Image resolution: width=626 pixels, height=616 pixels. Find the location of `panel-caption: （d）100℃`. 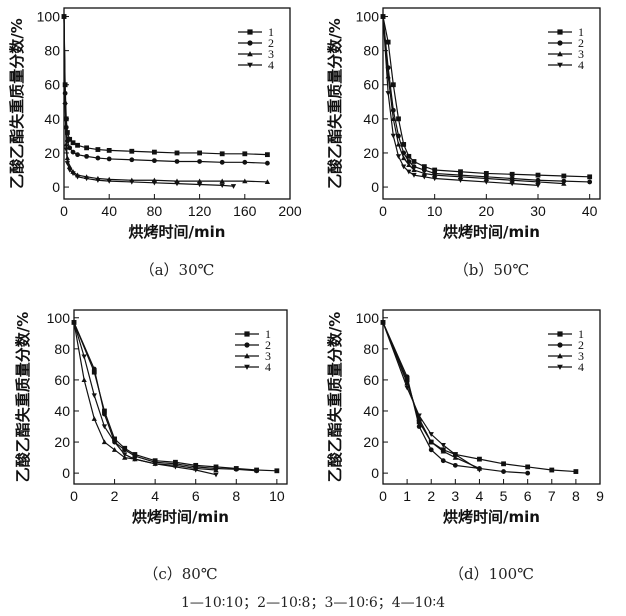

panel-caption: （d）100℃ is located at coordinates (491, 574).